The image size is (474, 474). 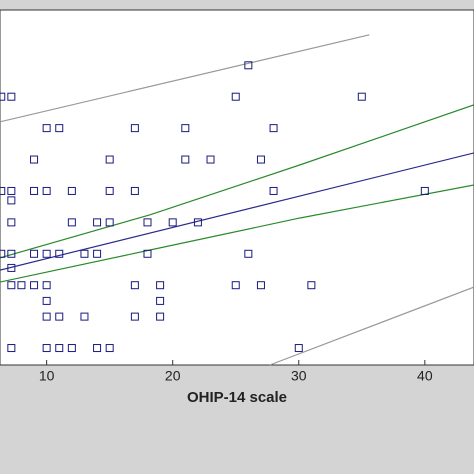 I want to click on x-tick-label: 40, so click(x=425, y=376).